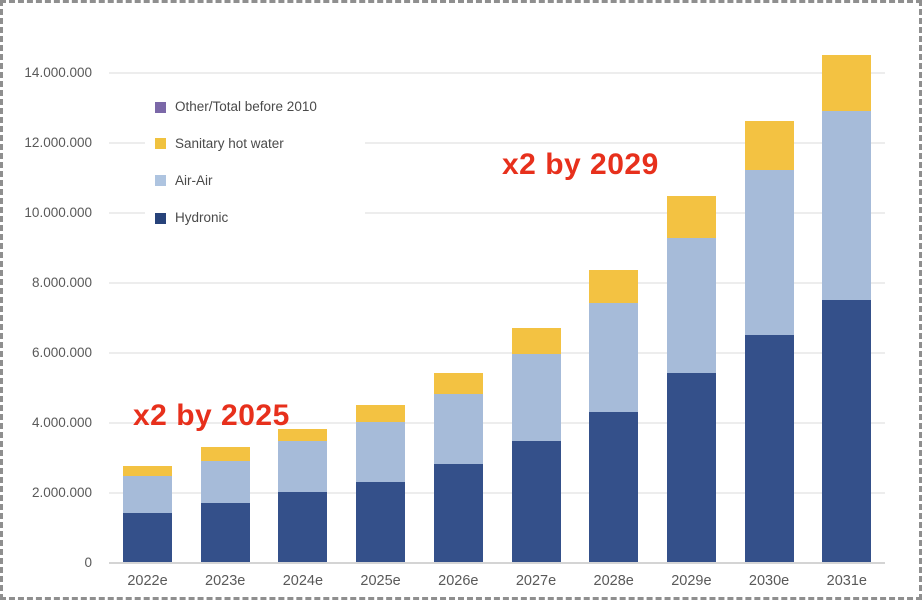 The width and height of the screenshot is (922, 600). What do you see at coordinates (536, 581) in the screenshot?
I see `x-tick-label-2027e: 2027e` at bounding box center [536, 581].